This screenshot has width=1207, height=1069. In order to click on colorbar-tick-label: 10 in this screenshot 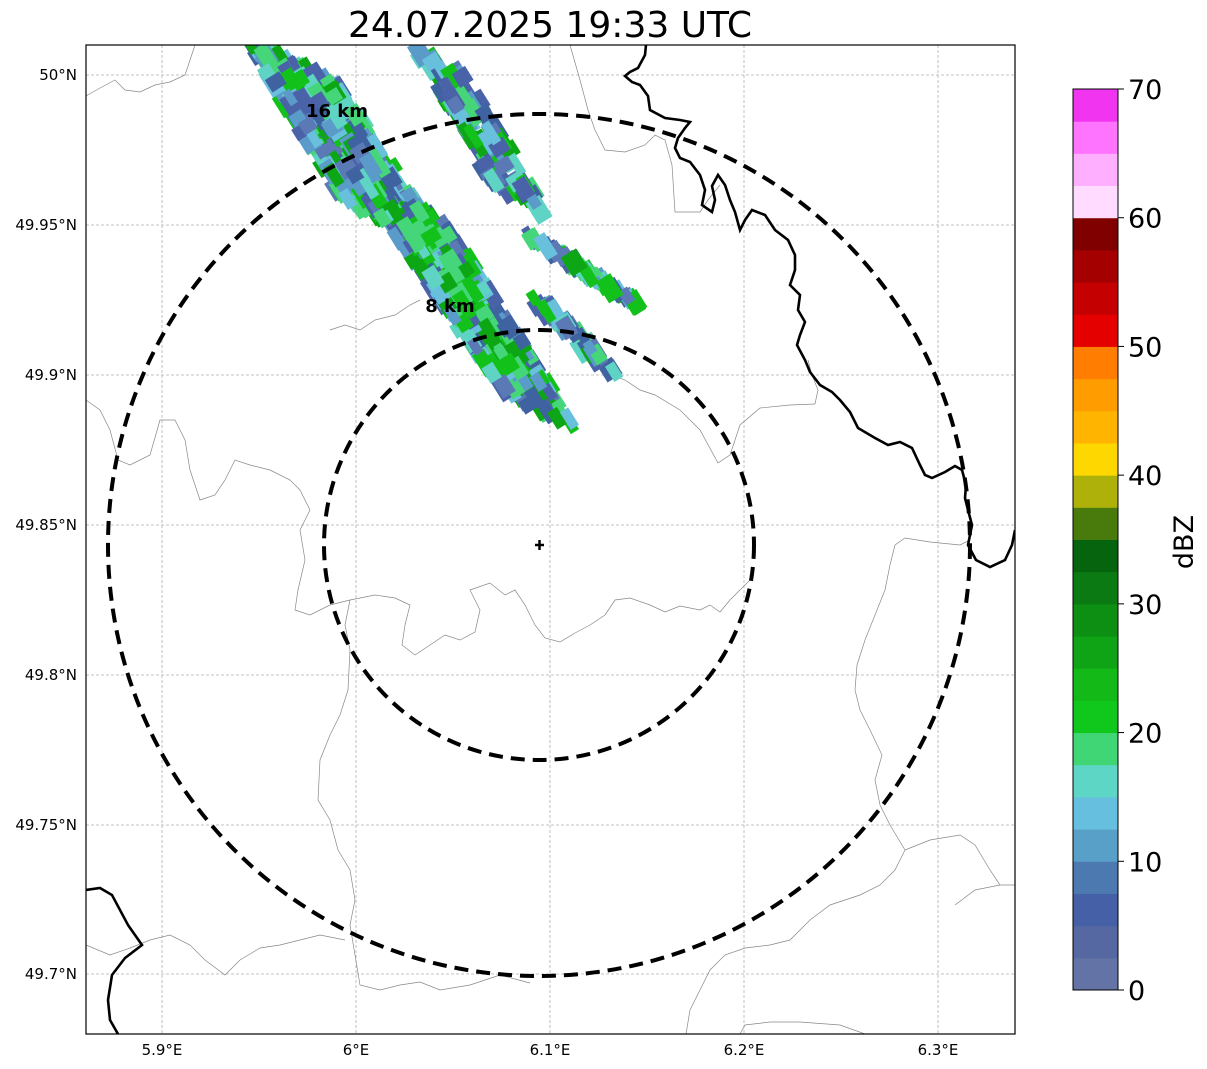, I will do `click(1145, 862)`.